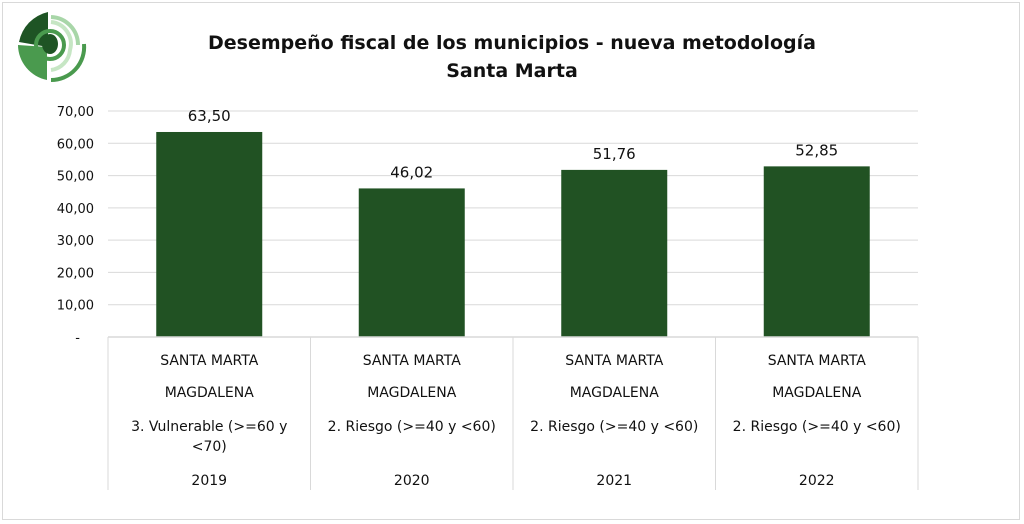 The height and width of the screenshot is (524, 1024). Describe the element at coordinates (512, 71) in the screenshot. I see `chart-subtitle: Santa Marta` at that location.